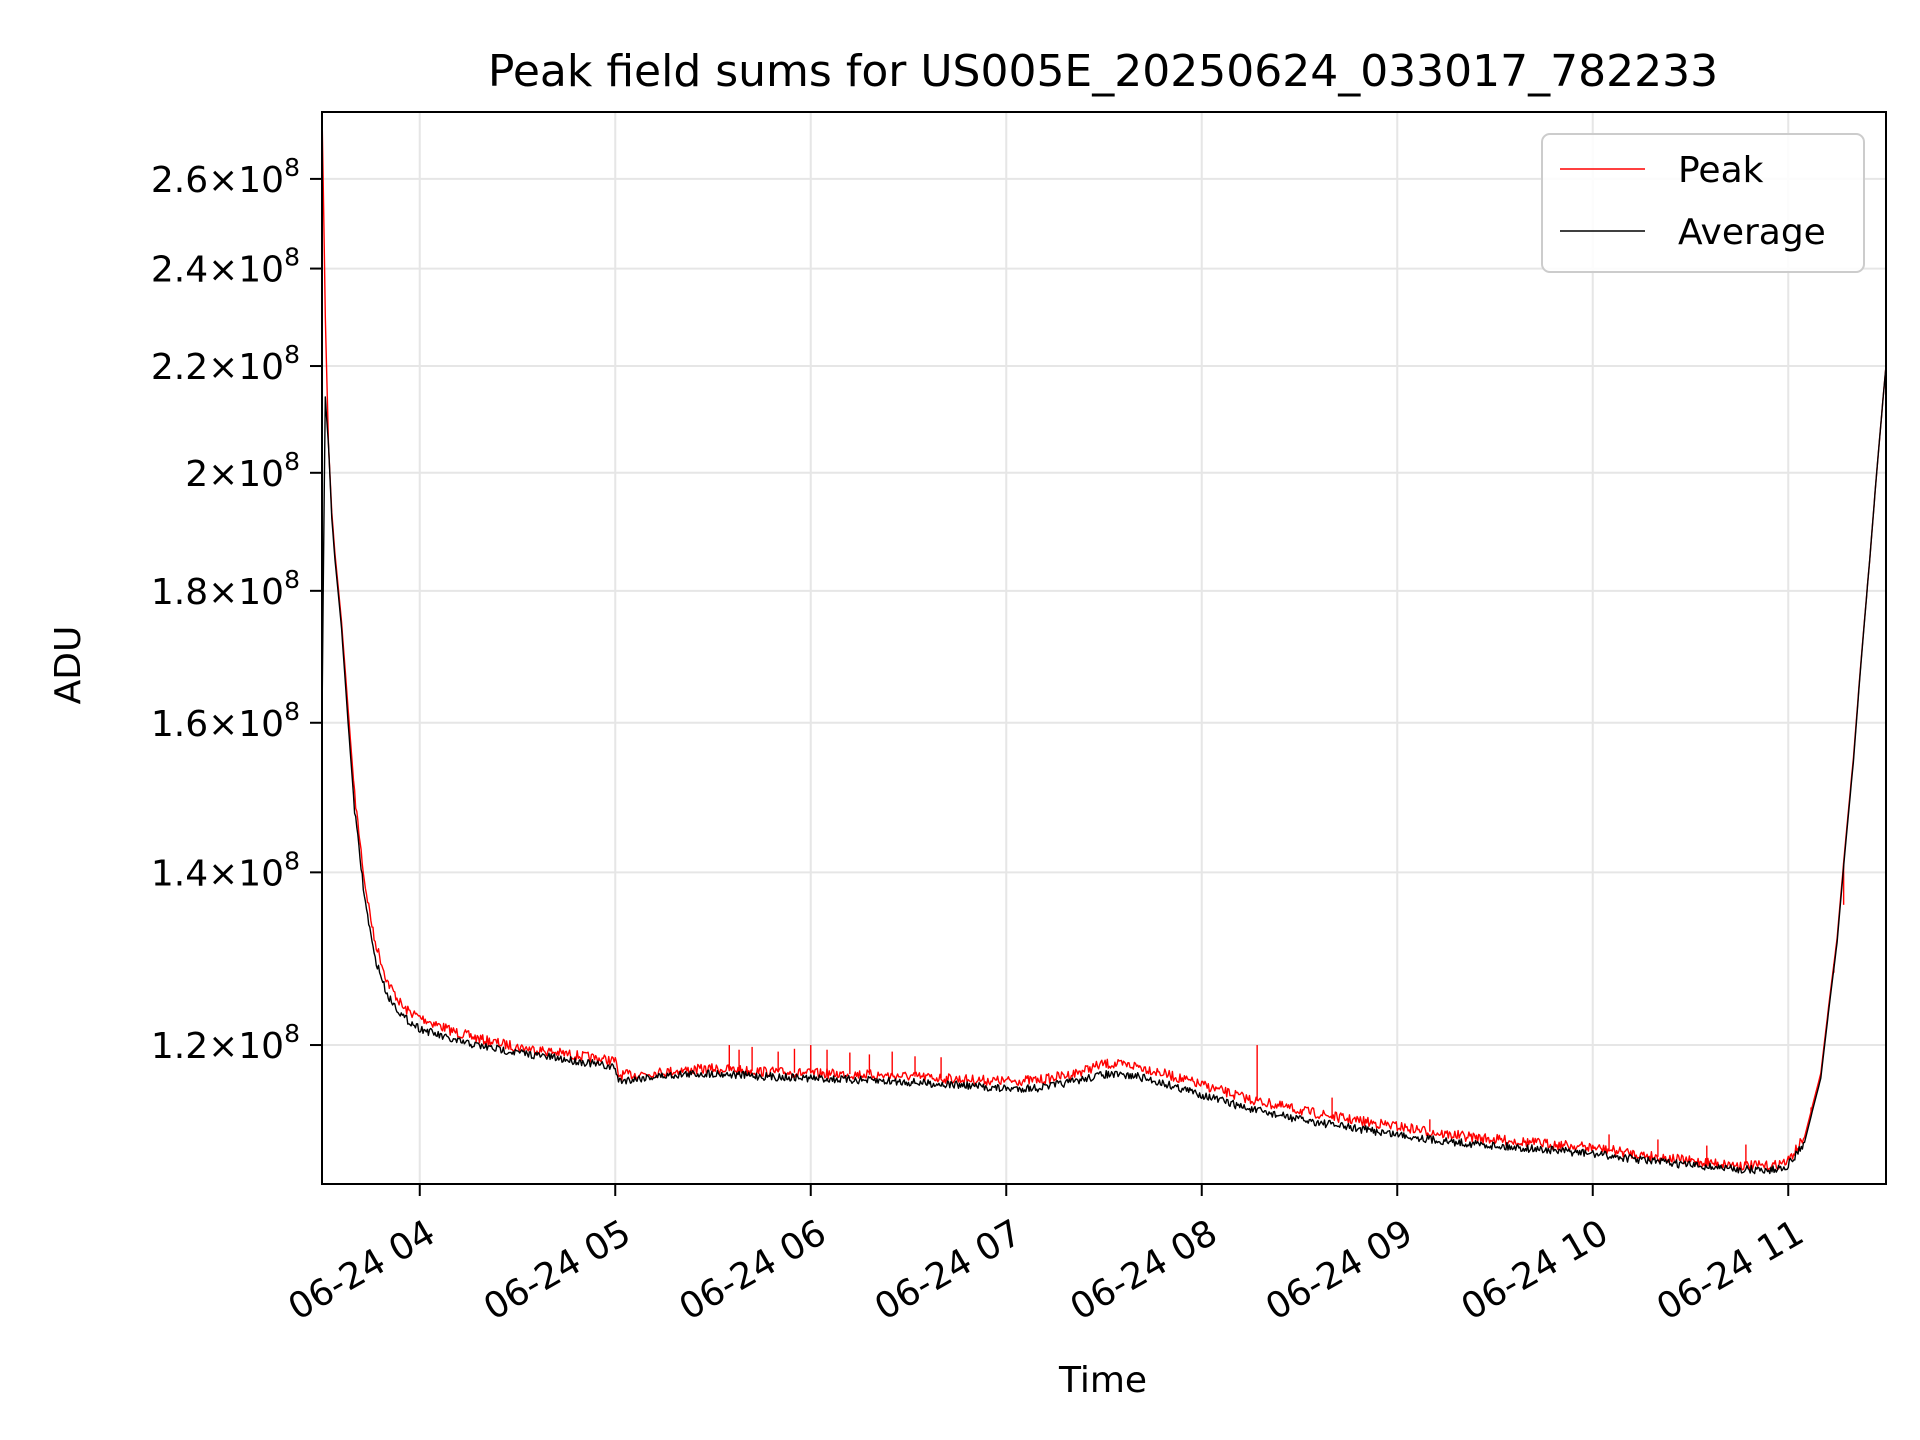  What do you see at coordinates (225, 721) in the screenshot?
I see `y-tick-label: 1.6×108` at bounding box center [225, 721].